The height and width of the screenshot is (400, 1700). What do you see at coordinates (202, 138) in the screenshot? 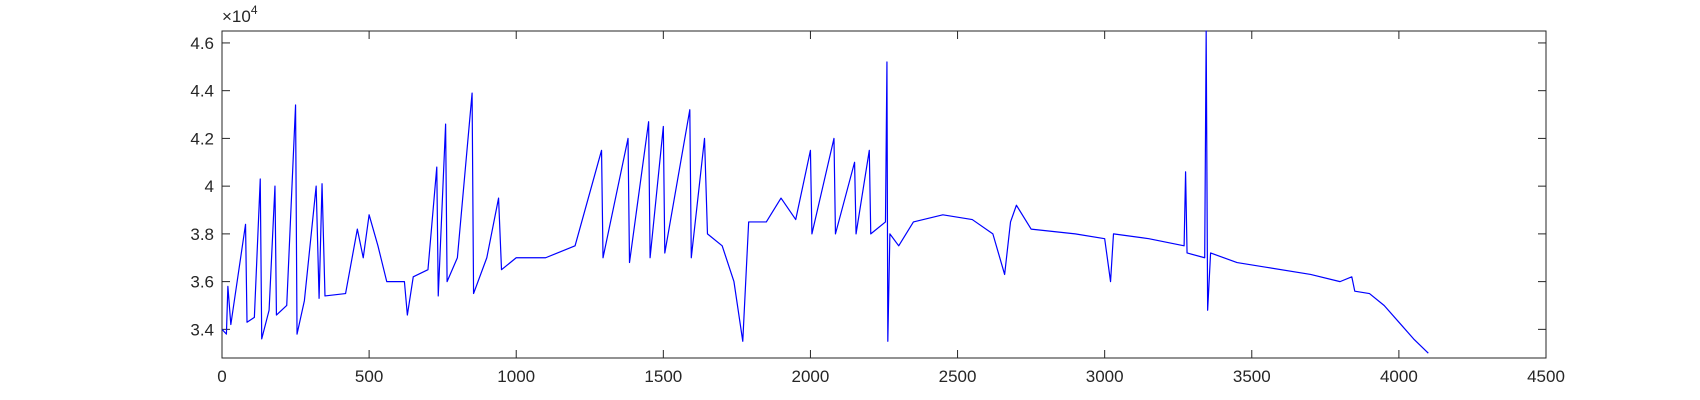
I see `y-tick-label: 4.2` at bounding box center [202, 138].